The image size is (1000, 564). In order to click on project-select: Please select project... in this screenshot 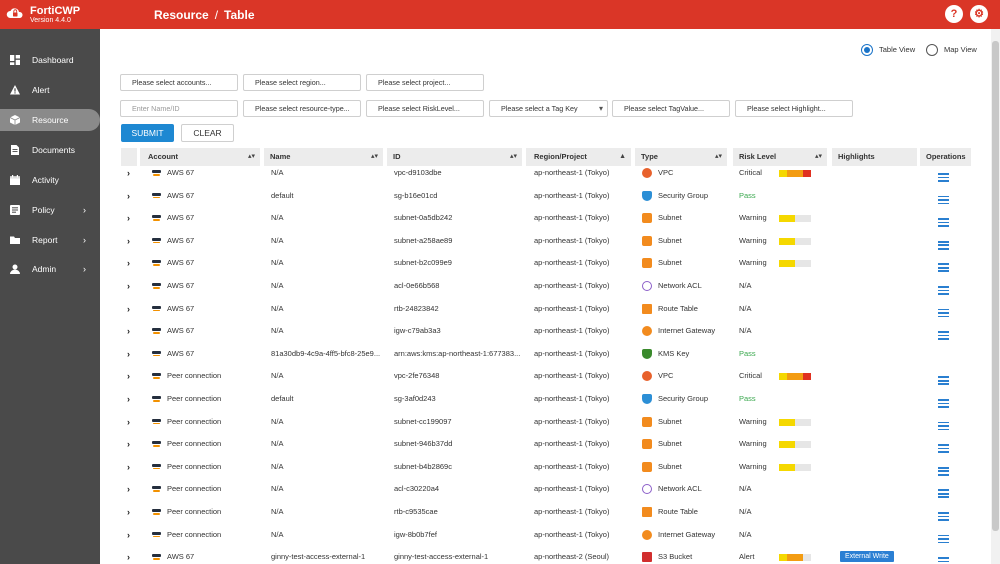, I will do `click(425, 82)`.